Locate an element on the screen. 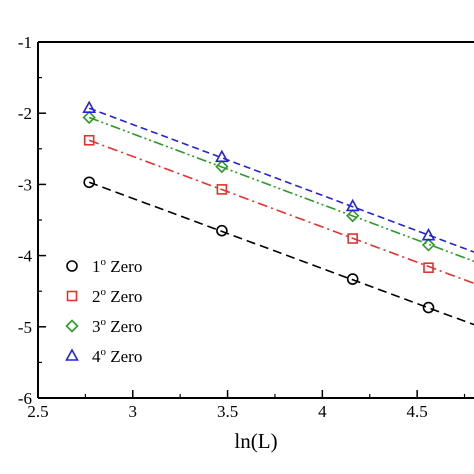  x-tick-label: 4.5 is located at coordinates (417, 411).